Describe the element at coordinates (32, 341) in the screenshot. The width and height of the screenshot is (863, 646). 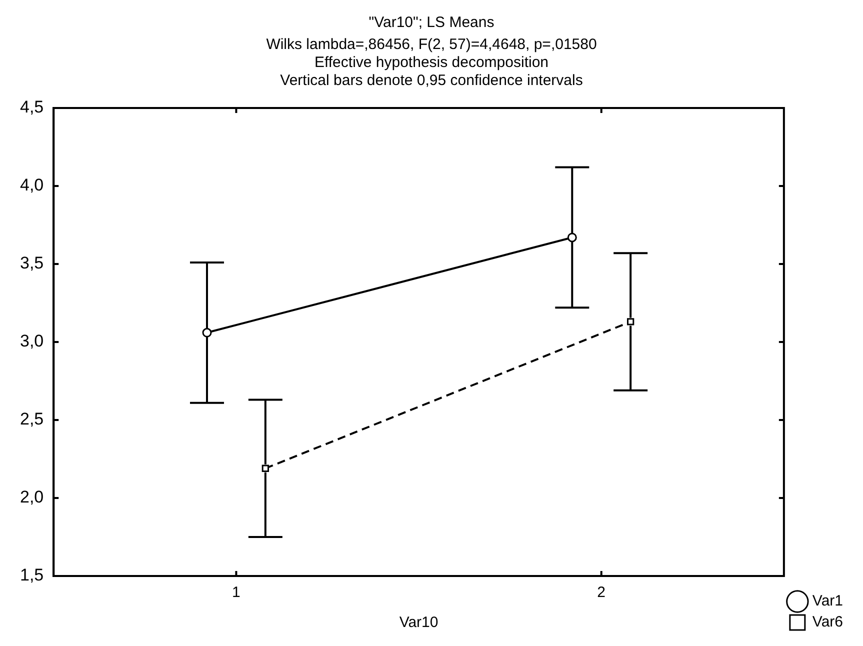
I see `y-tick-label: 3,0` at that location.